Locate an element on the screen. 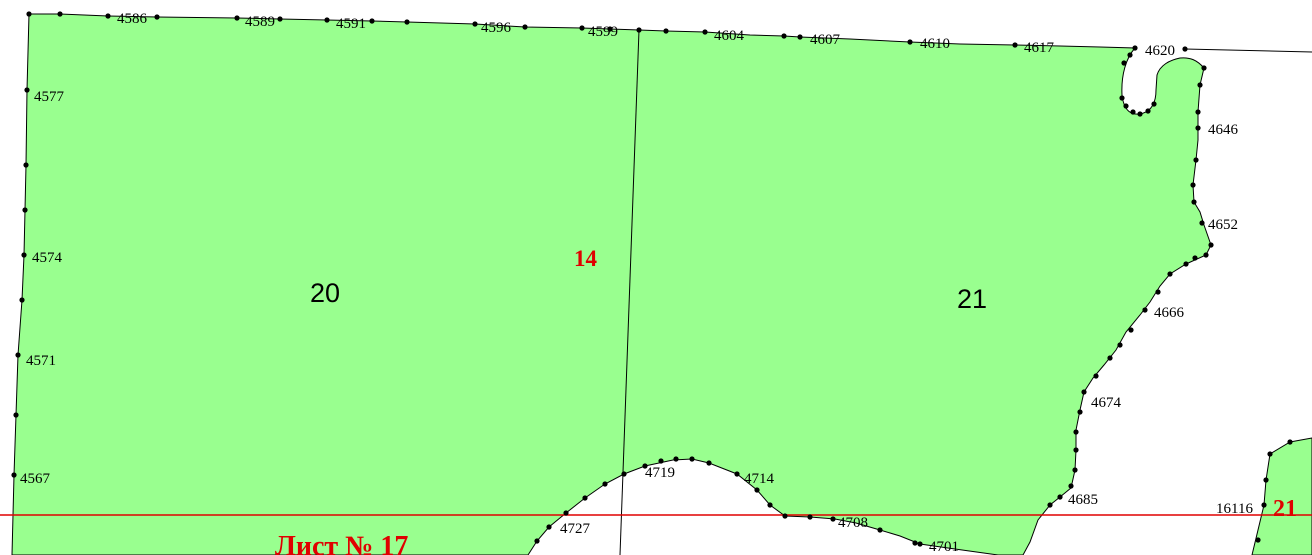  internal-boundary-line is located at coordinates (629, 292).